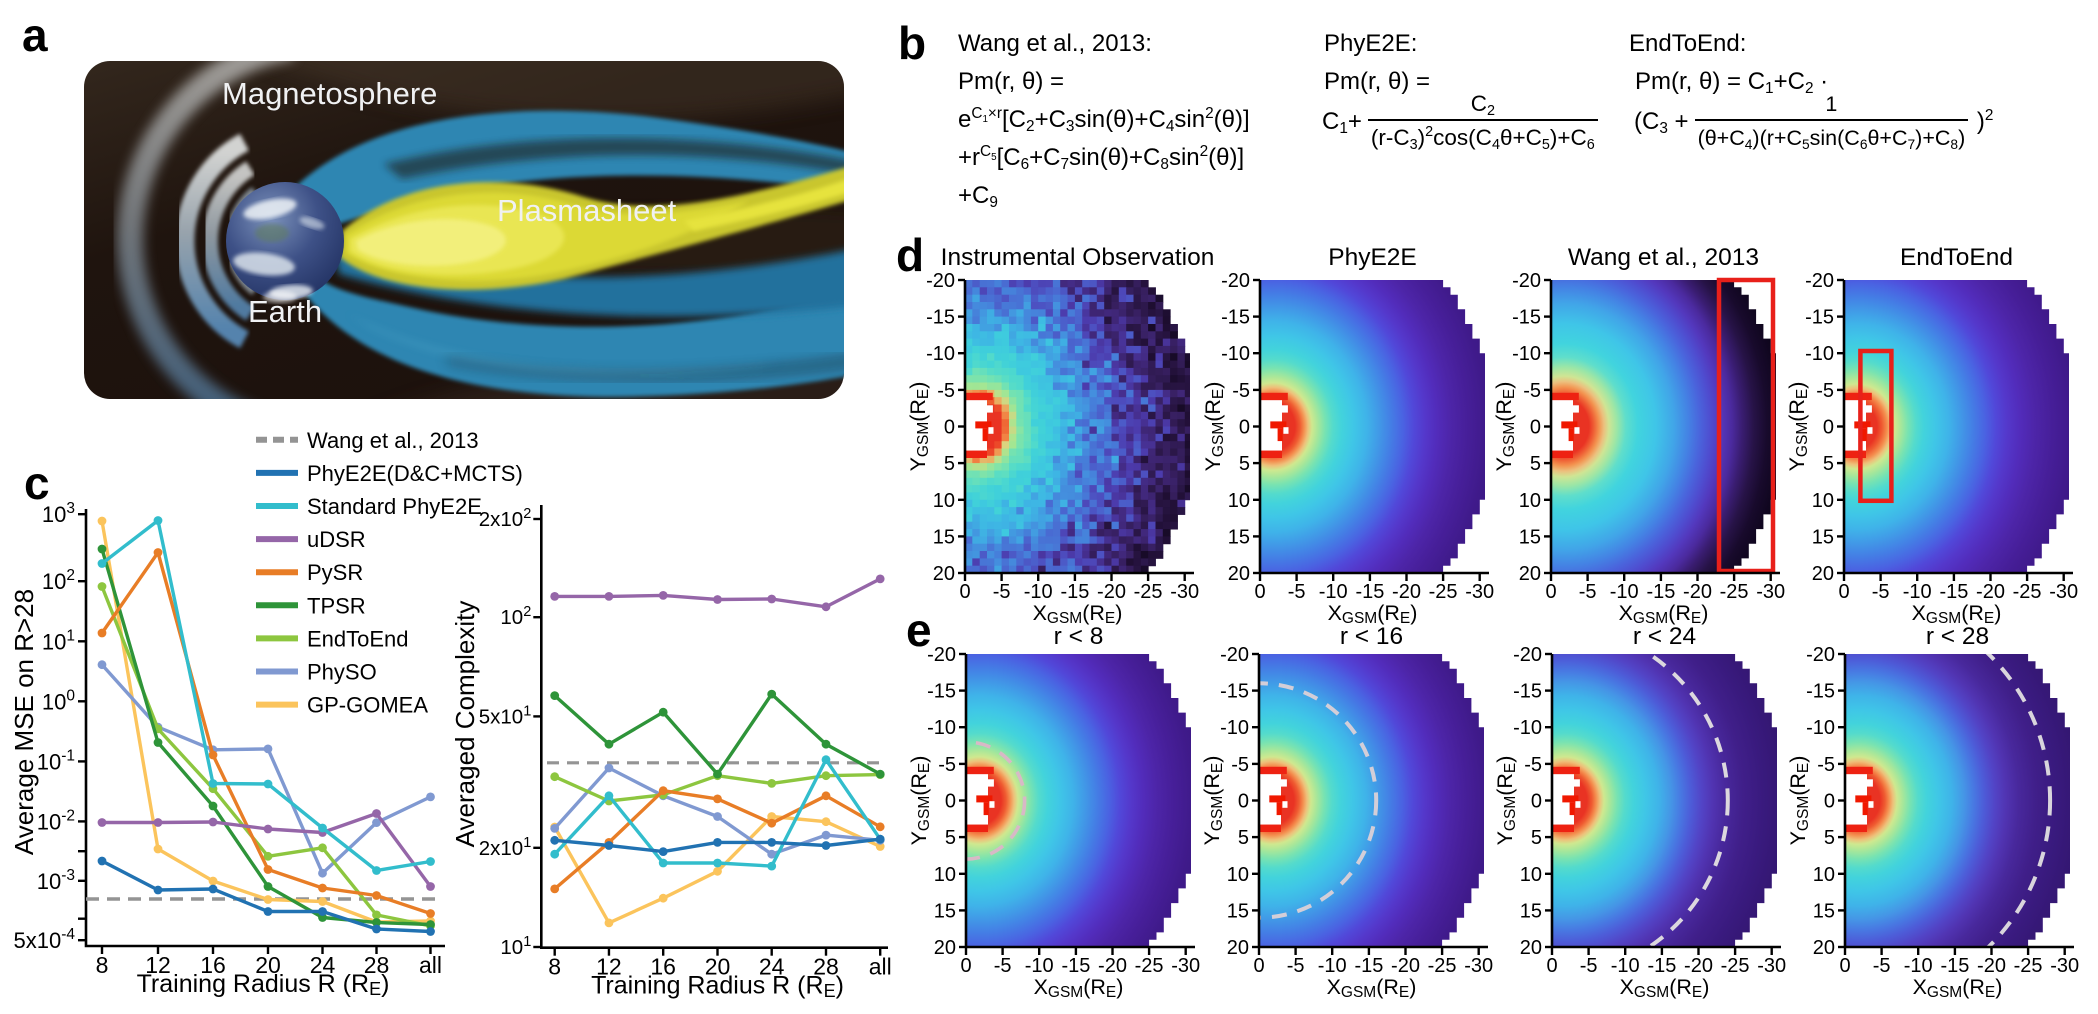 The image size is (2098, 1014). I want to click on svg-text: 16, so click(663, 967).